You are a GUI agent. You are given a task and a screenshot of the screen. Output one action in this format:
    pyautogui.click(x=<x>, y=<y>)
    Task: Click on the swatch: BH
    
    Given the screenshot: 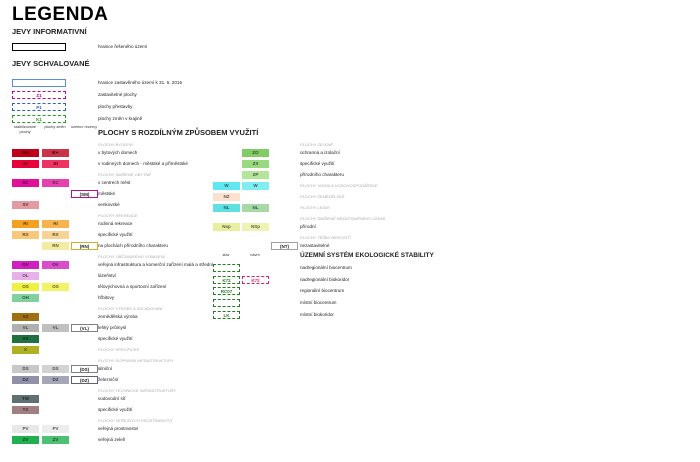 What is the action you would take?
    pyautogui.click(x=55, y=153)
    